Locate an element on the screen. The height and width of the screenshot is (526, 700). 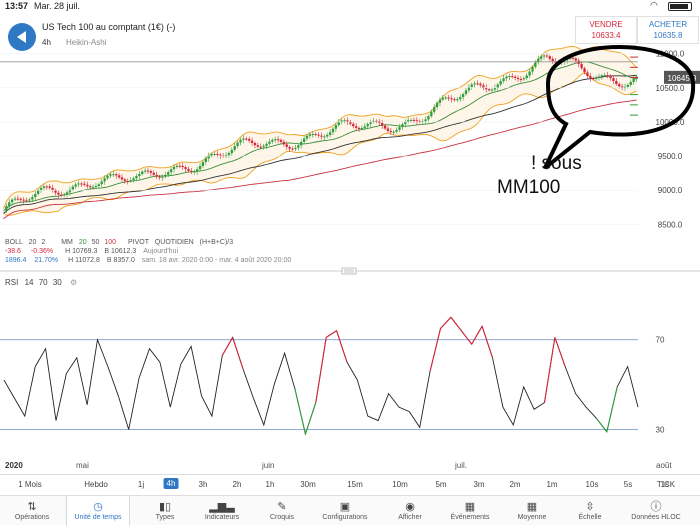
toolbar-item-6: ◉ Afficher is located at coordinates (410, 511).